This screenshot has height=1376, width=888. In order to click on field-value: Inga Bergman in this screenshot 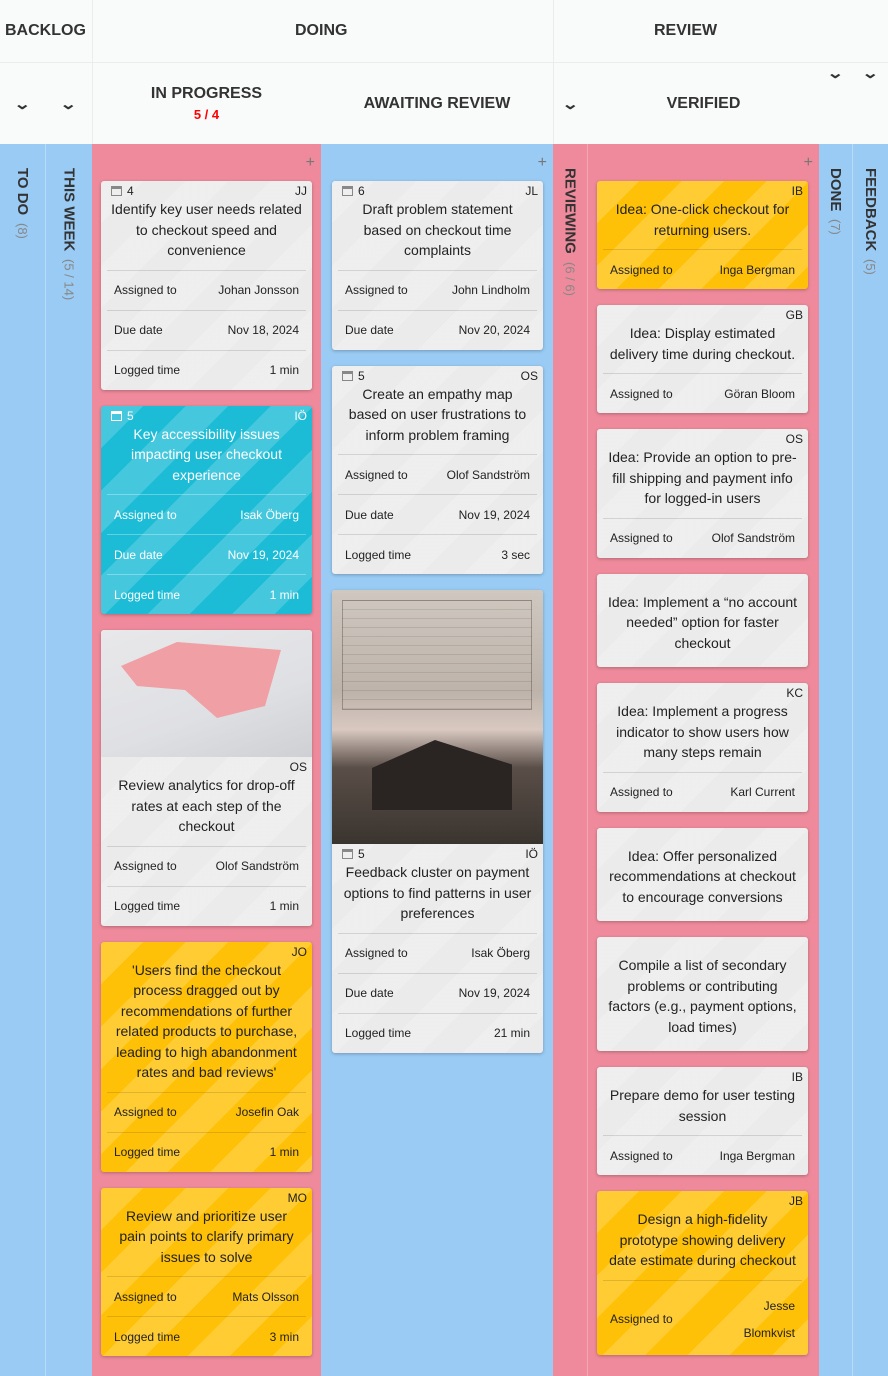, I will do `click(757, 1155)`.